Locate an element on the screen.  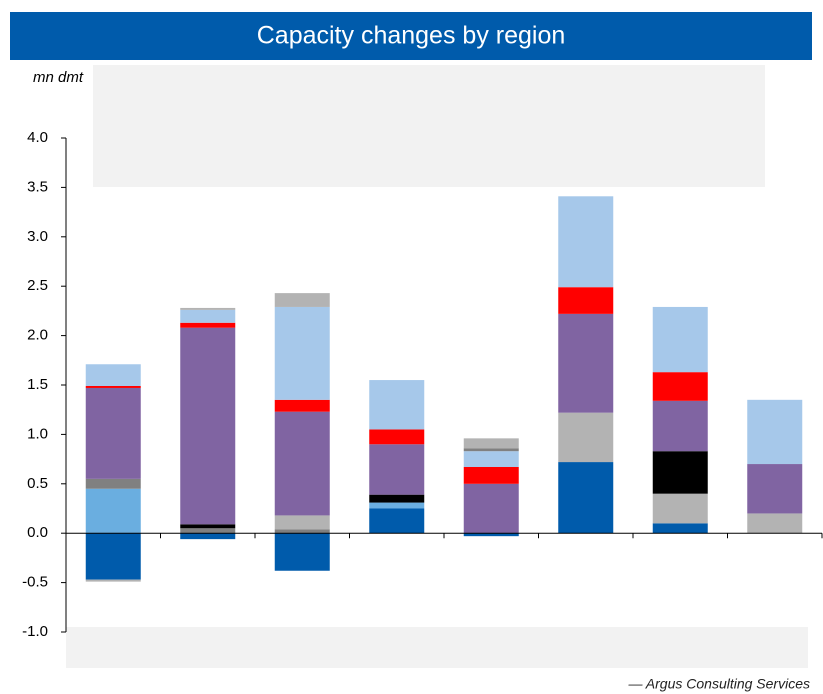
y-tick-label: -1.0 is located at coordinates (35, 631).